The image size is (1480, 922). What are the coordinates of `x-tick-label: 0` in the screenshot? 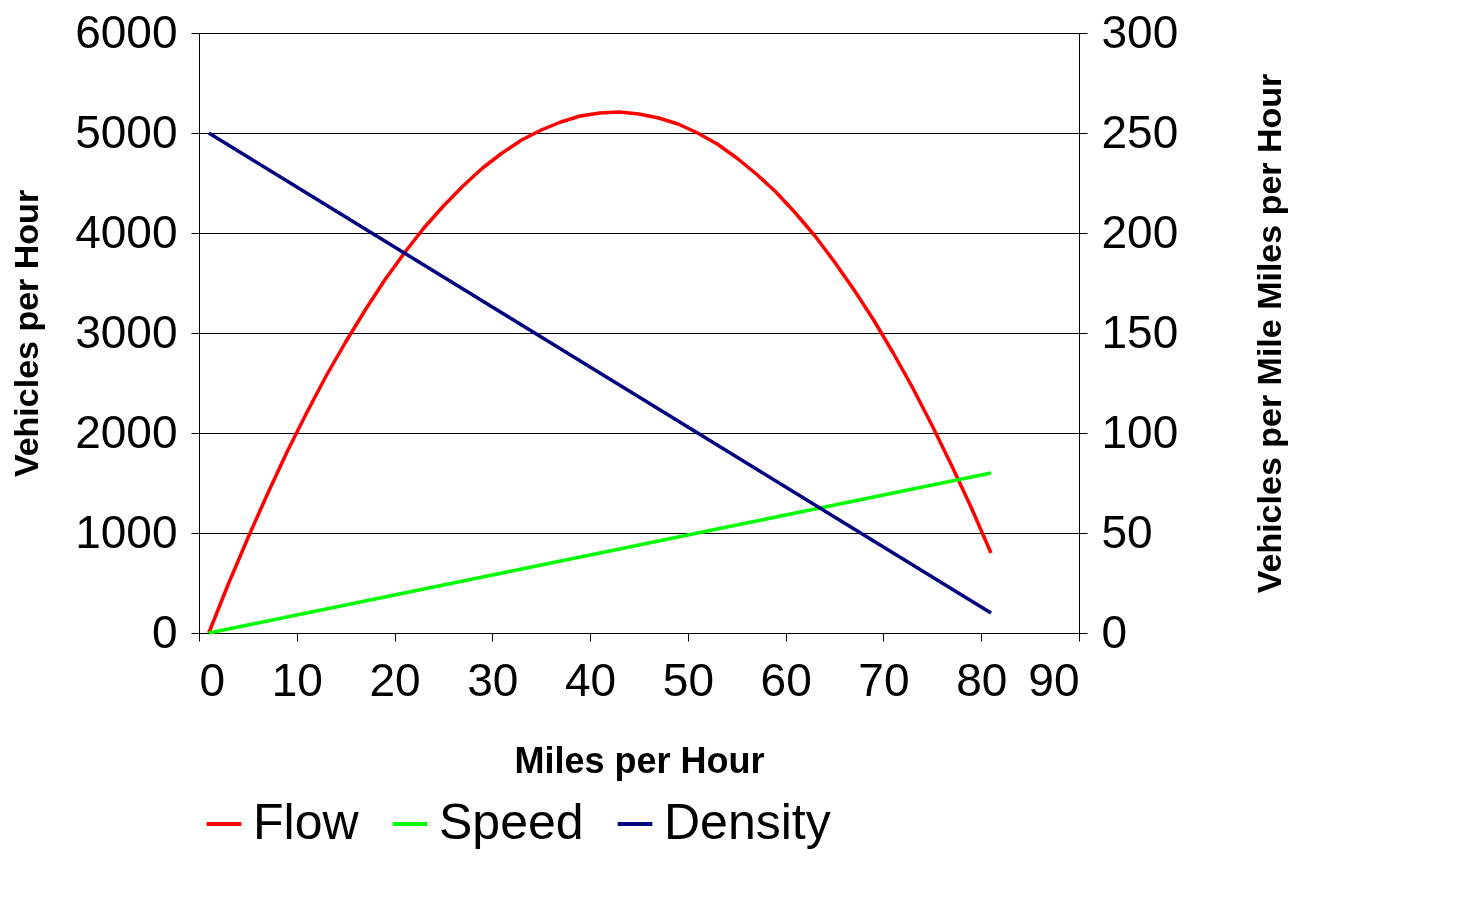 It's located at (212, 679).